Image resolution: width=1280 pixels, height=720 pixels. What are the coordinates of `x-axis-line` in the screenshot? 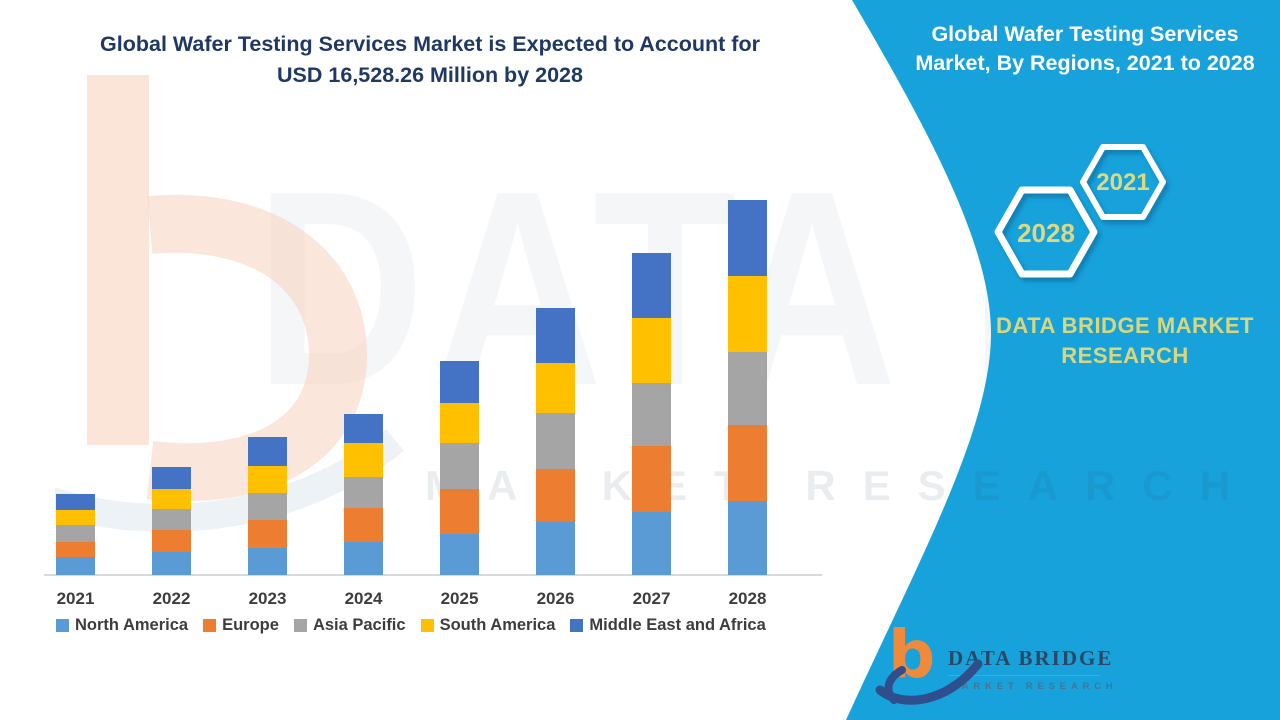 It's located at (433, 575).